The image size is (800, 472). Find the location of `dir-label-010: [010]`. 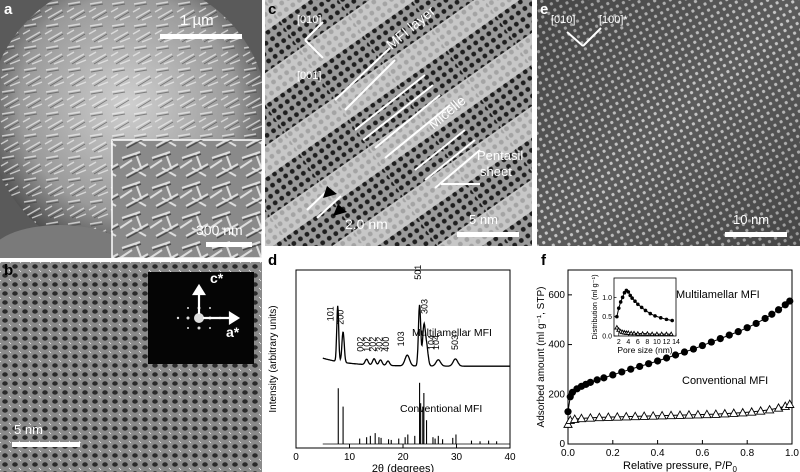

dir-label-010: [010] is located at coordinates (309, 20).